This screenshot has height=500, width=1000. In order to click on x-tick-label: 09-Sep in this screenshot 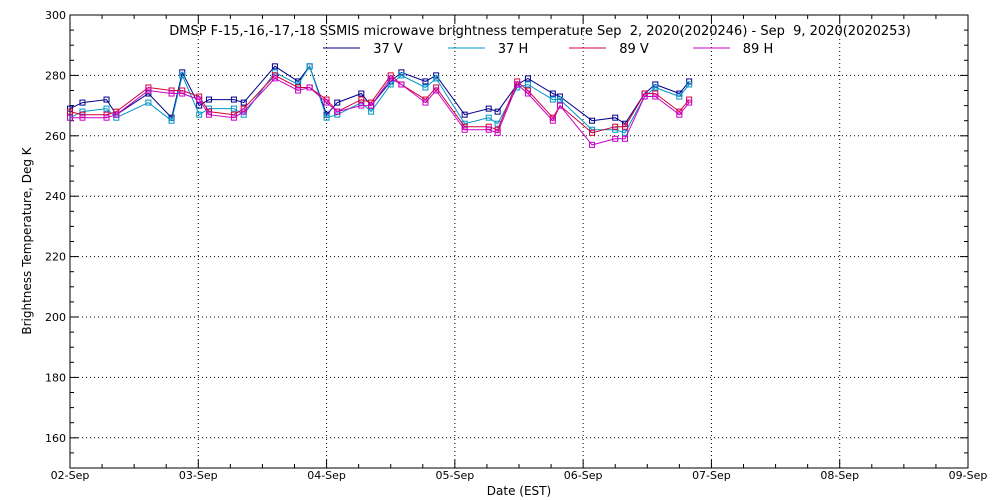, I will do `click(968, 475)`.